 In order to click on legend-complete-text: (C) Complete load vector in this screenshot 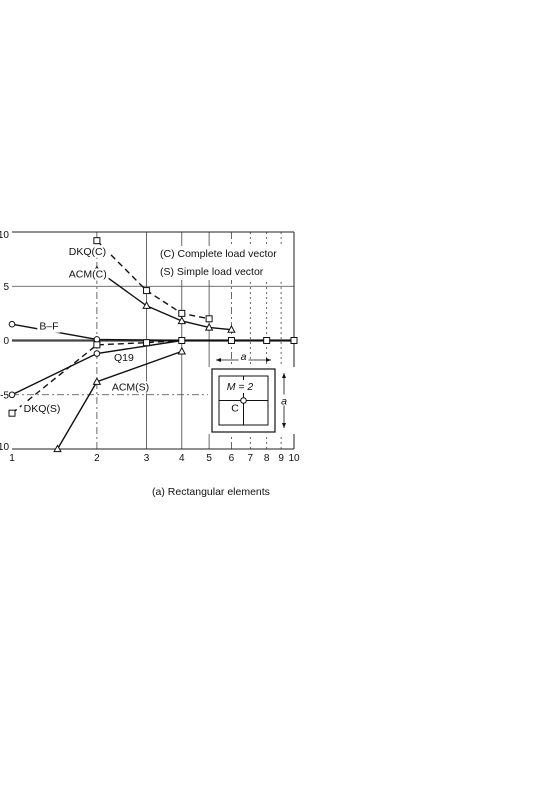, I will do `click(218, 254)`.